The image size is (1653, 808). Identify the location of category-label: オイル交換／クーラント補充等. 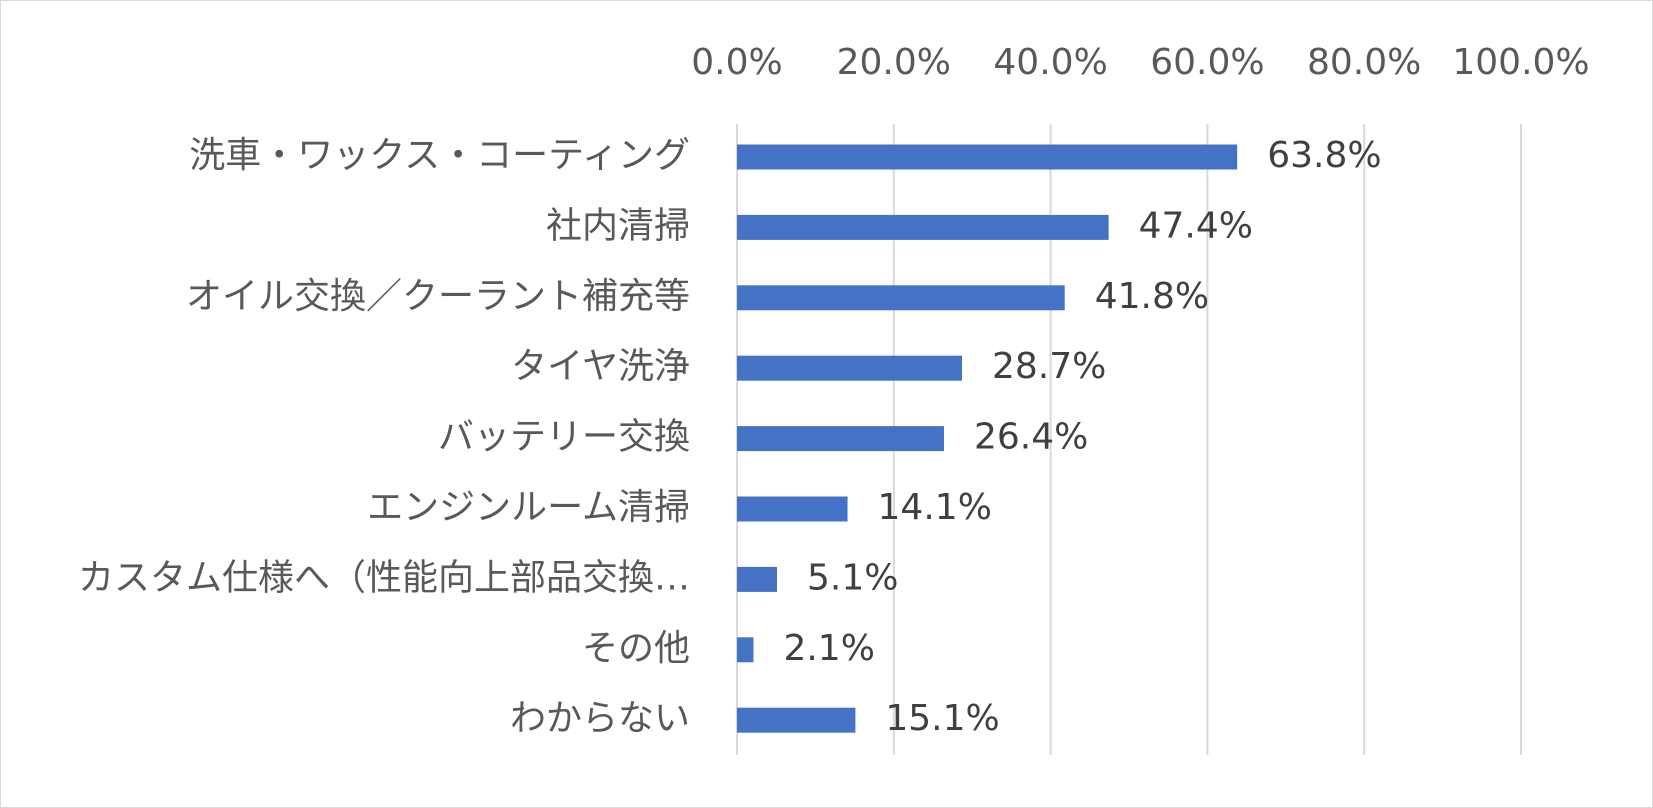
(438, 296).